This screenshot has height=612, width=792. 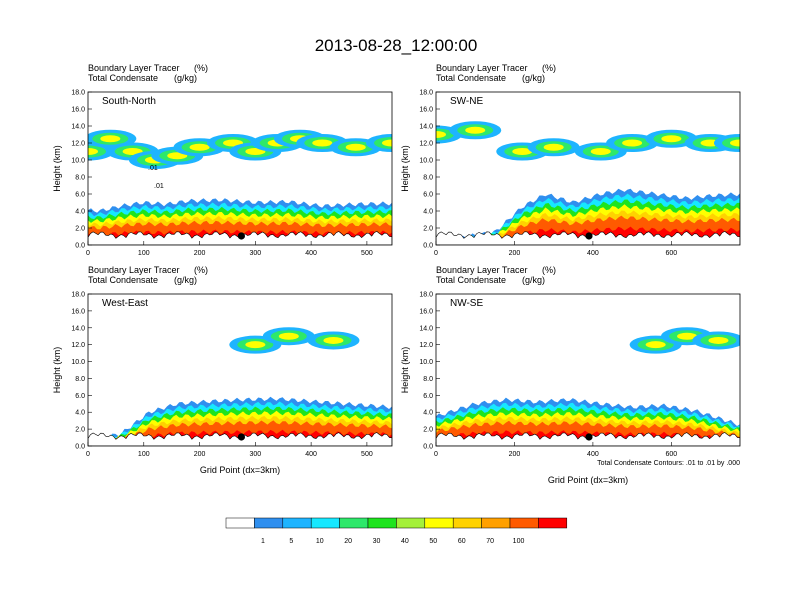 I want to click on colorbar: 1 5 10 20 30 40 50 60 70 100, so click(x=396, y=531).